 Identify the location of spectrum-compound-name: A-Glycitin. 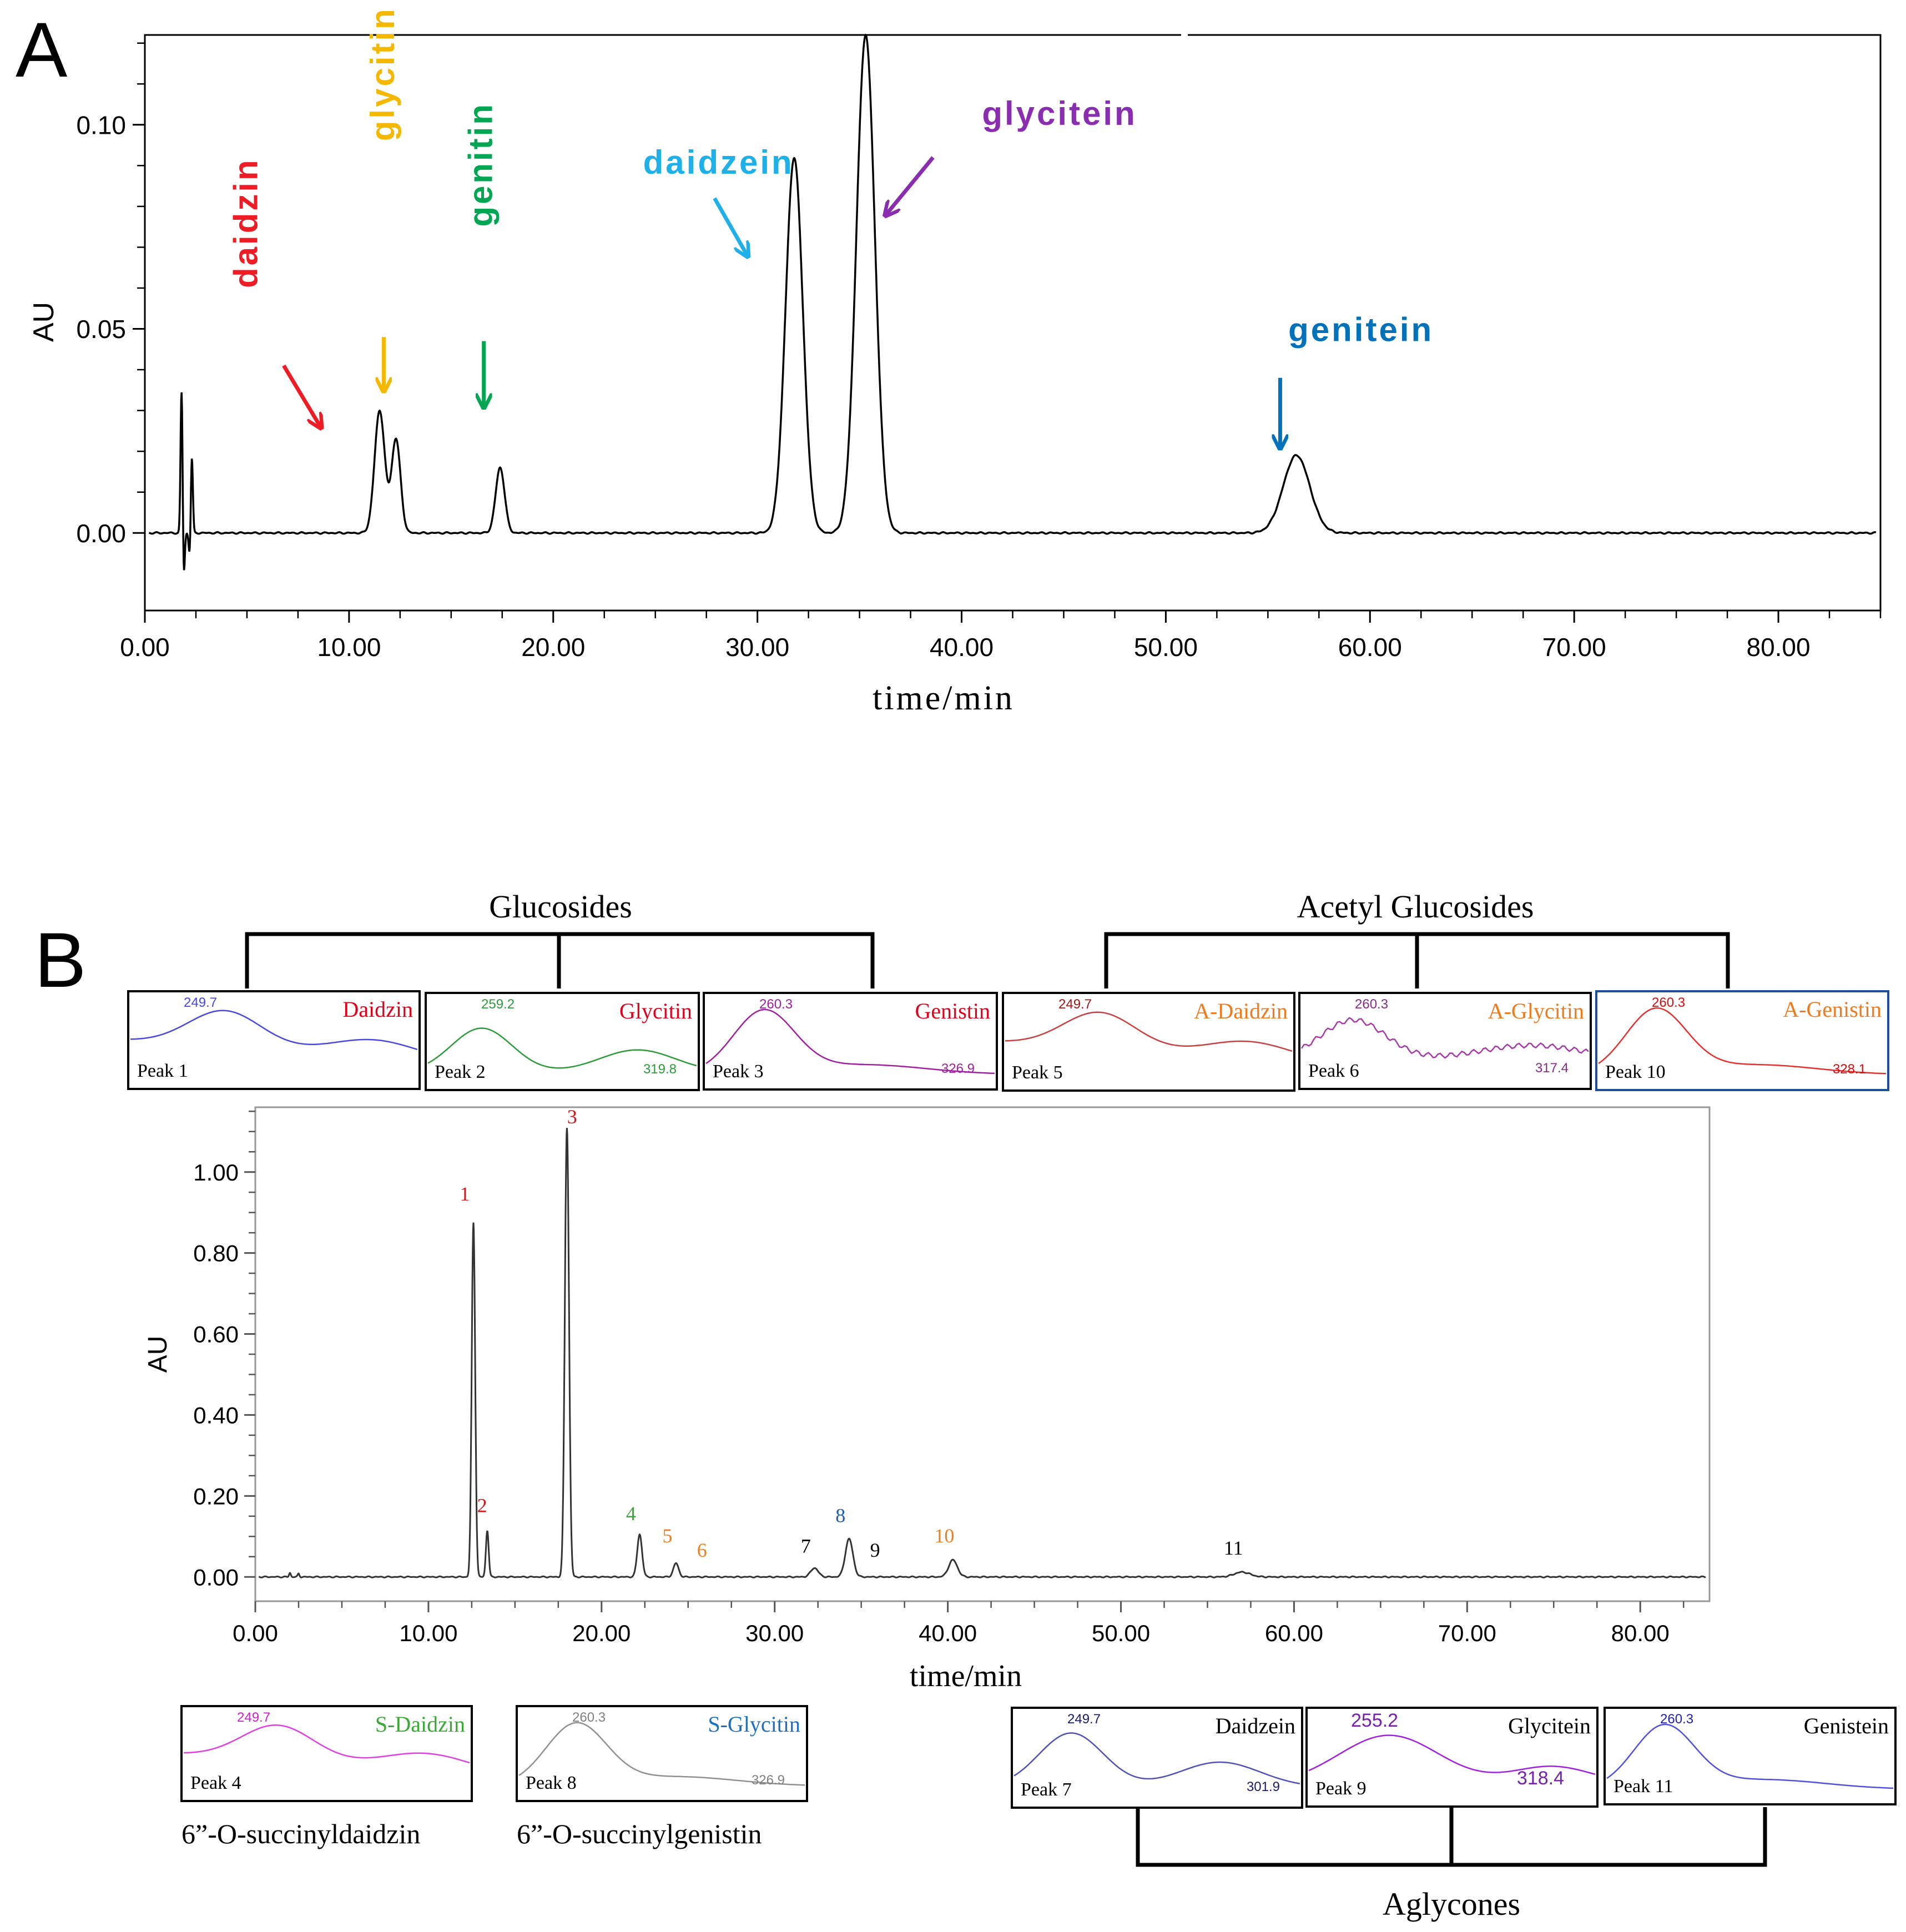
(1536, 1010).